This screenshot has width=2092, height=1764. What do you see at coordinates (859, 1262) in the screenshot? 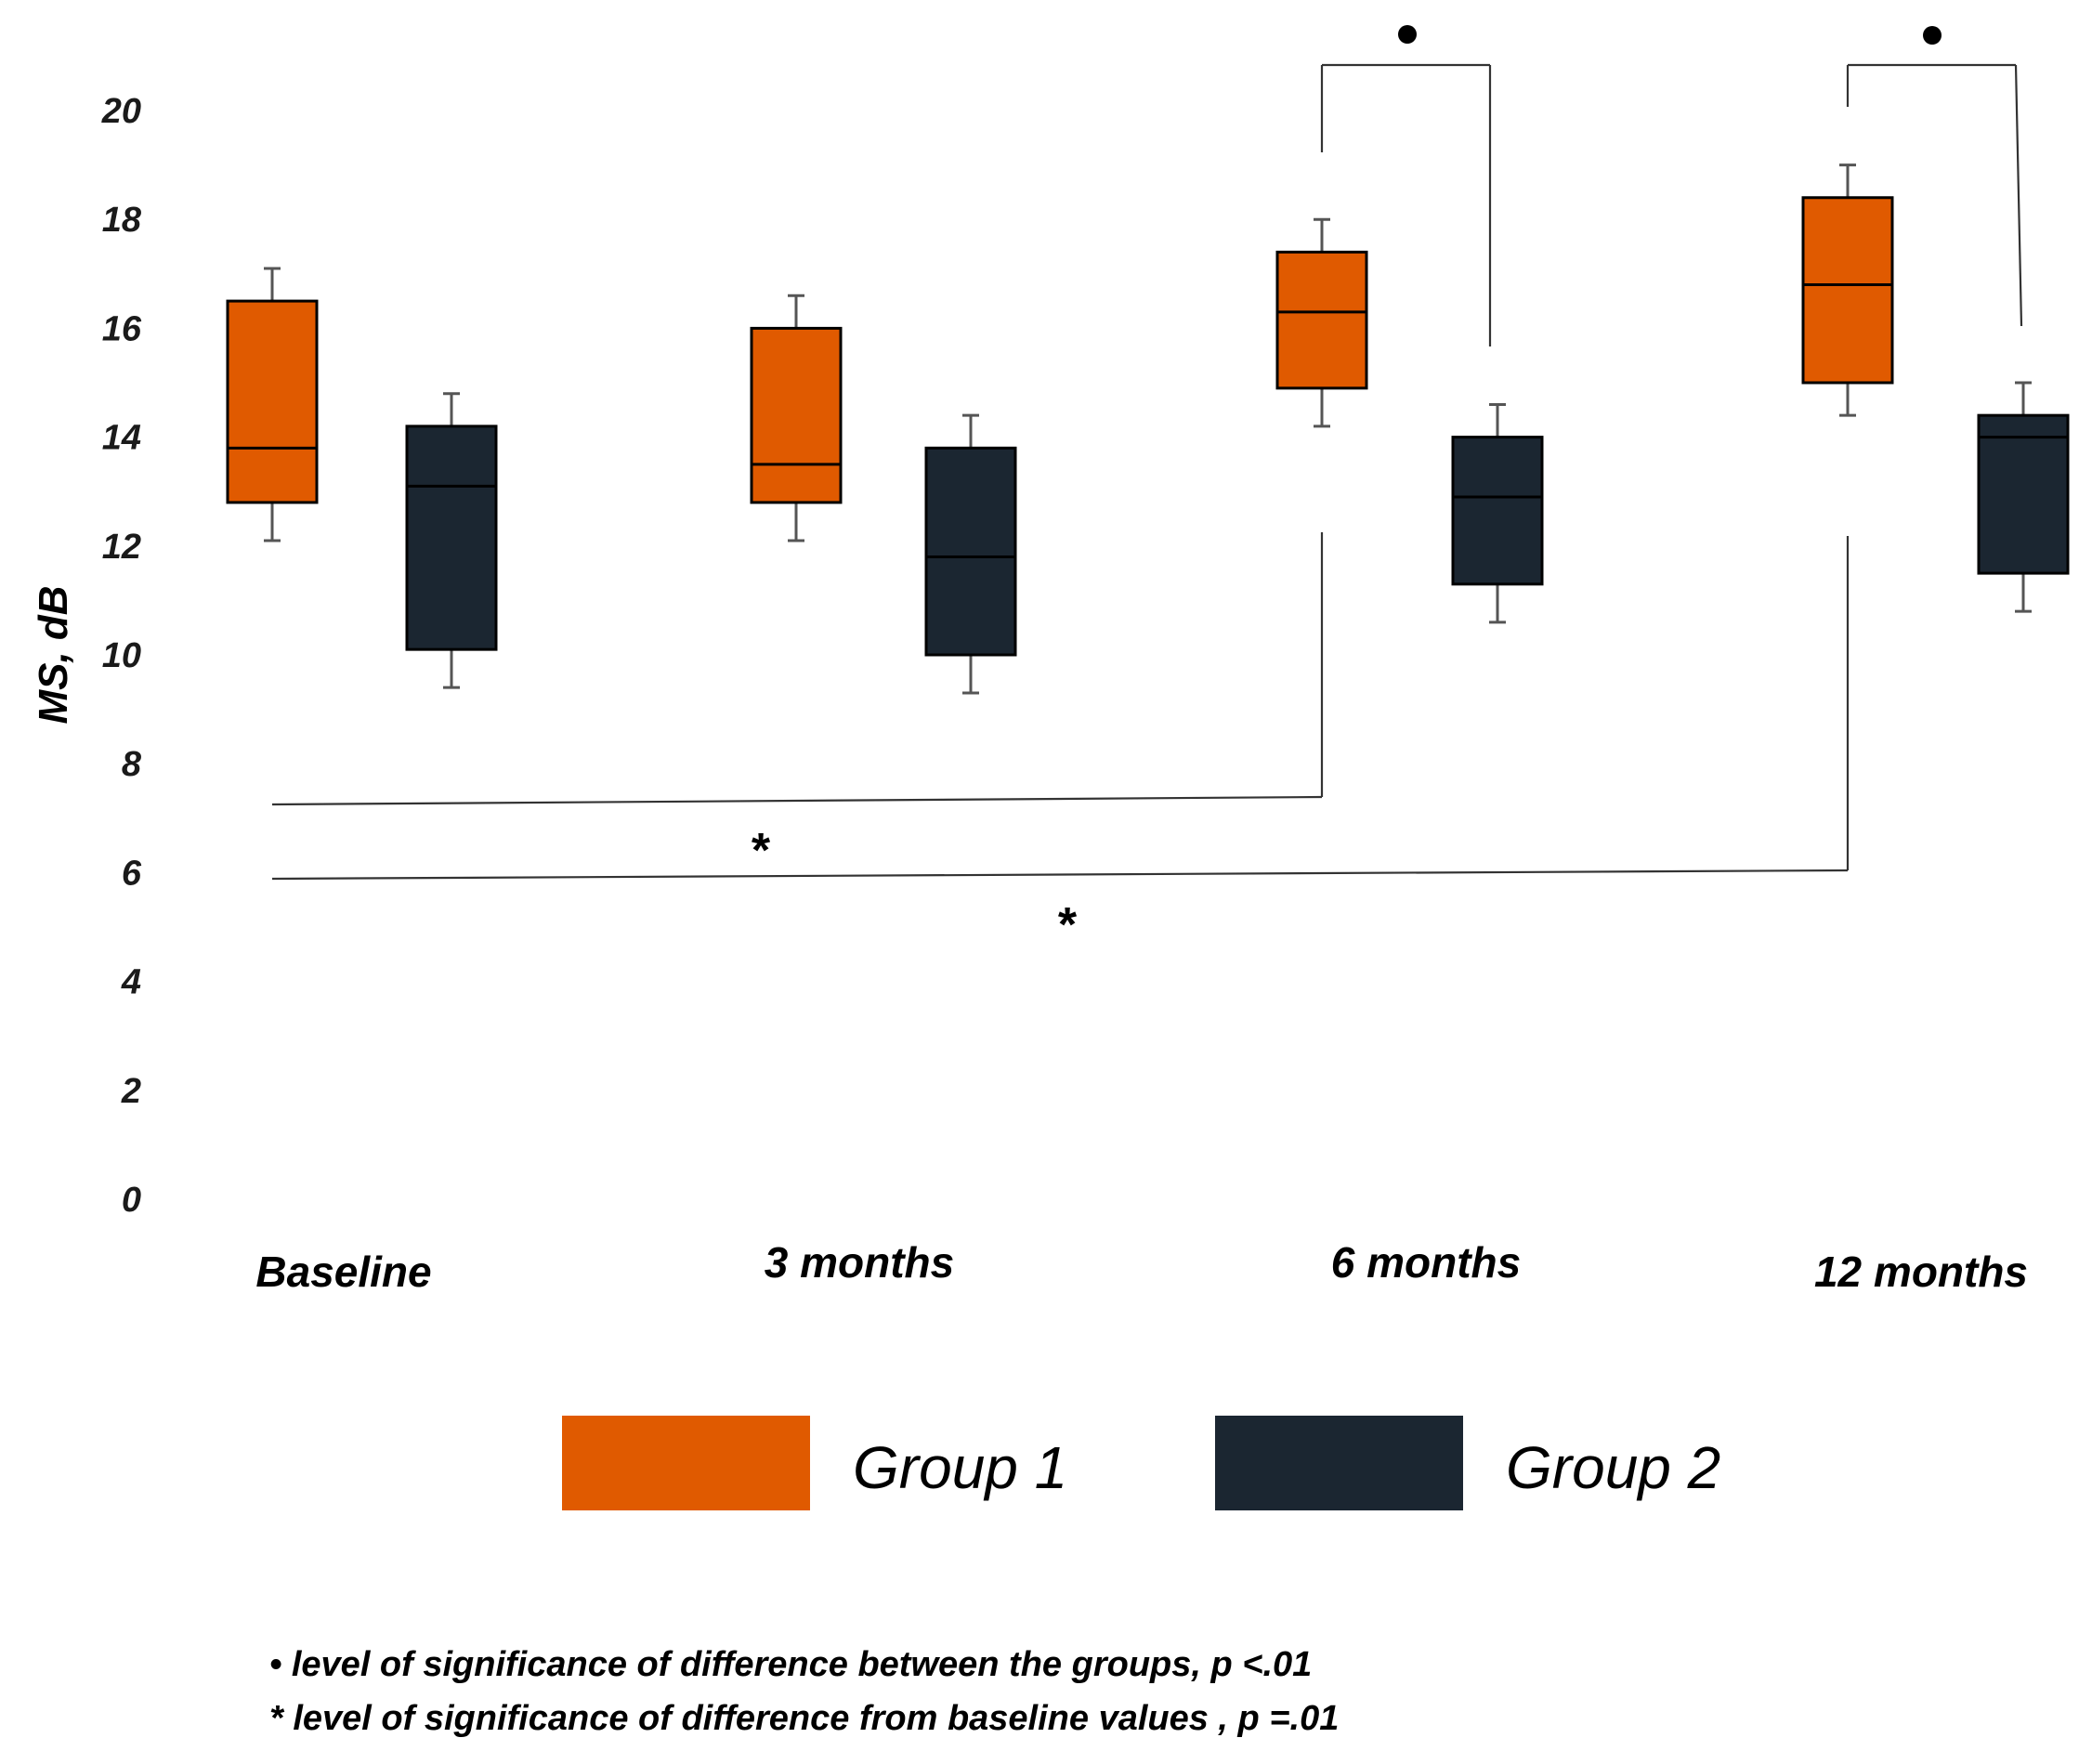
I see `x-category-label: 3 months` at bounding box center [859, 1262].